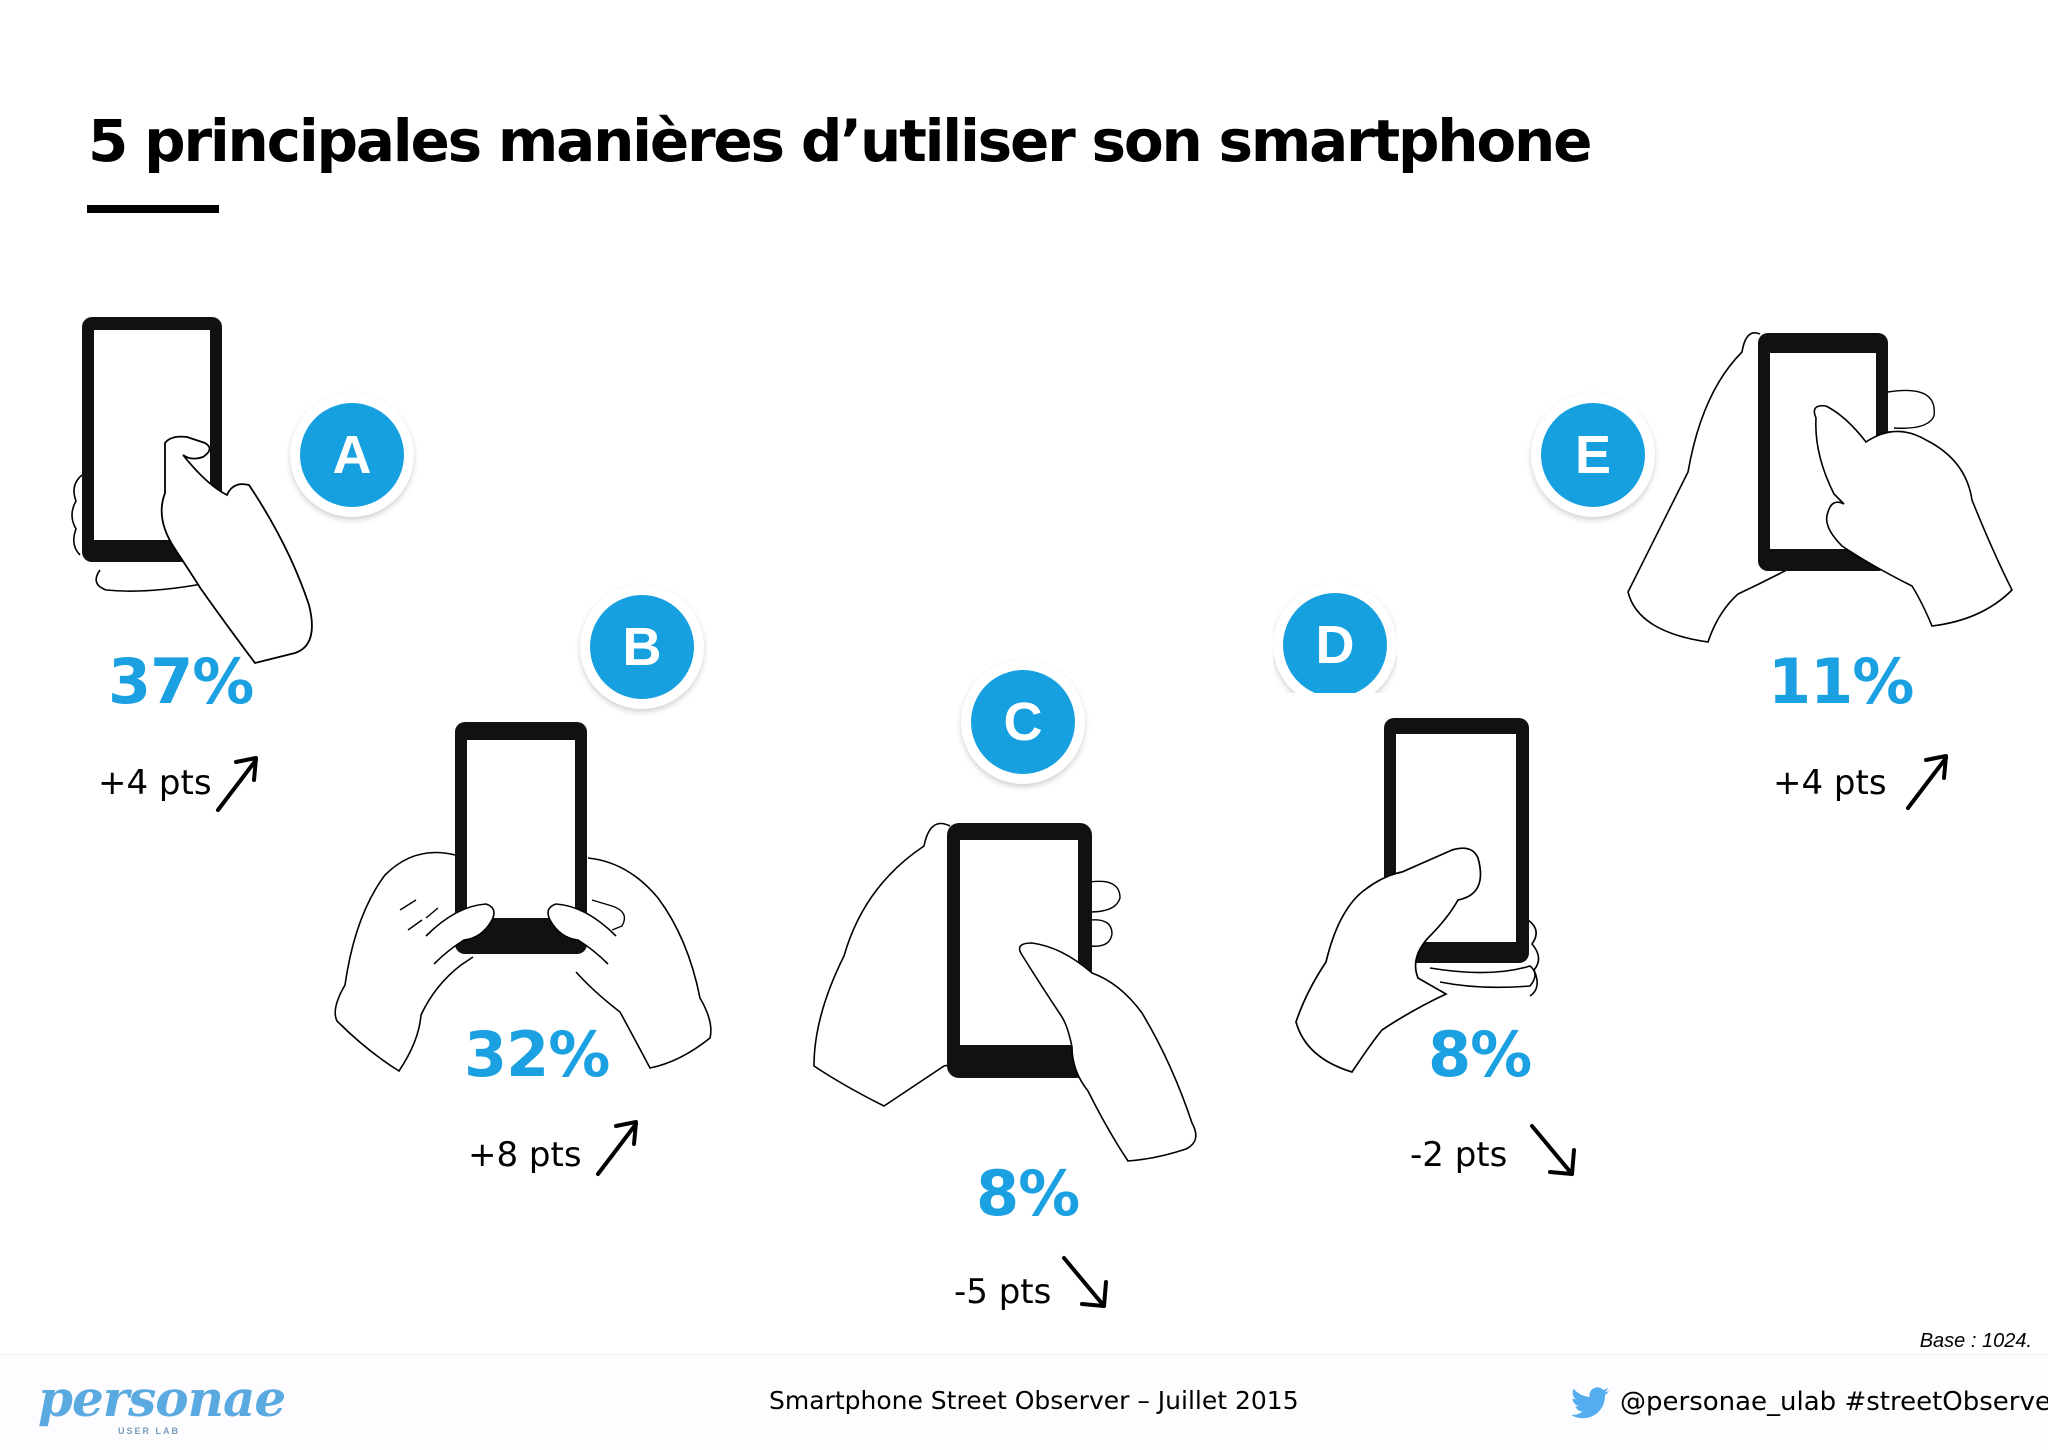  I want to click on badge-b: B, so click(642, 647).